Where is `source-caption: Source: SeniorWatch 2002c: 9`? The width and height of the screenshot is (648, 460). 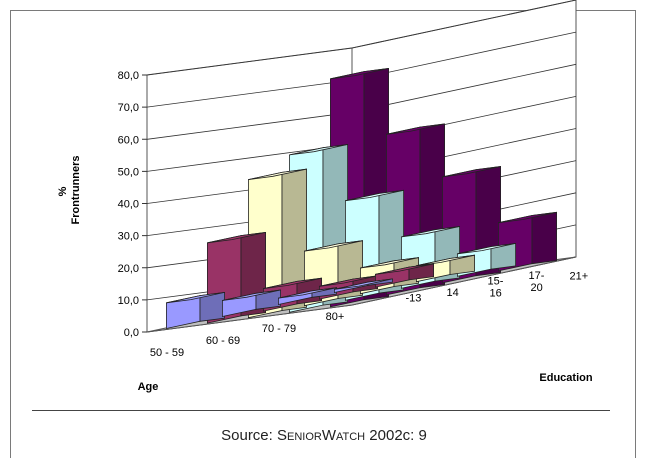 source-caption: Source: SeniorWatch 2002c: 9 is located at coordinates (324, 435).